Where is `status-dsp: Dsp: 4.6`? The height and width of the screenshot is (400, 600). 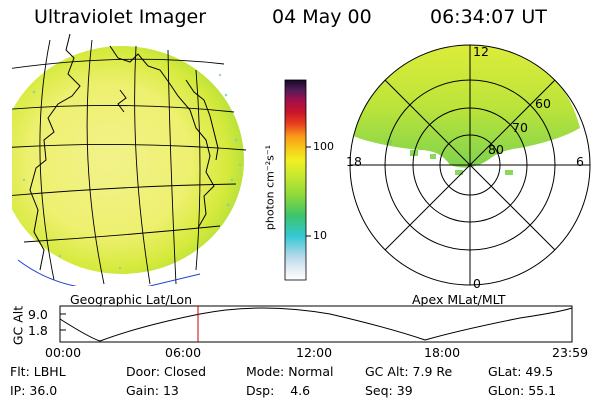
status-dsp: Dsp: 4.6 is located at coordinates (278, 390).